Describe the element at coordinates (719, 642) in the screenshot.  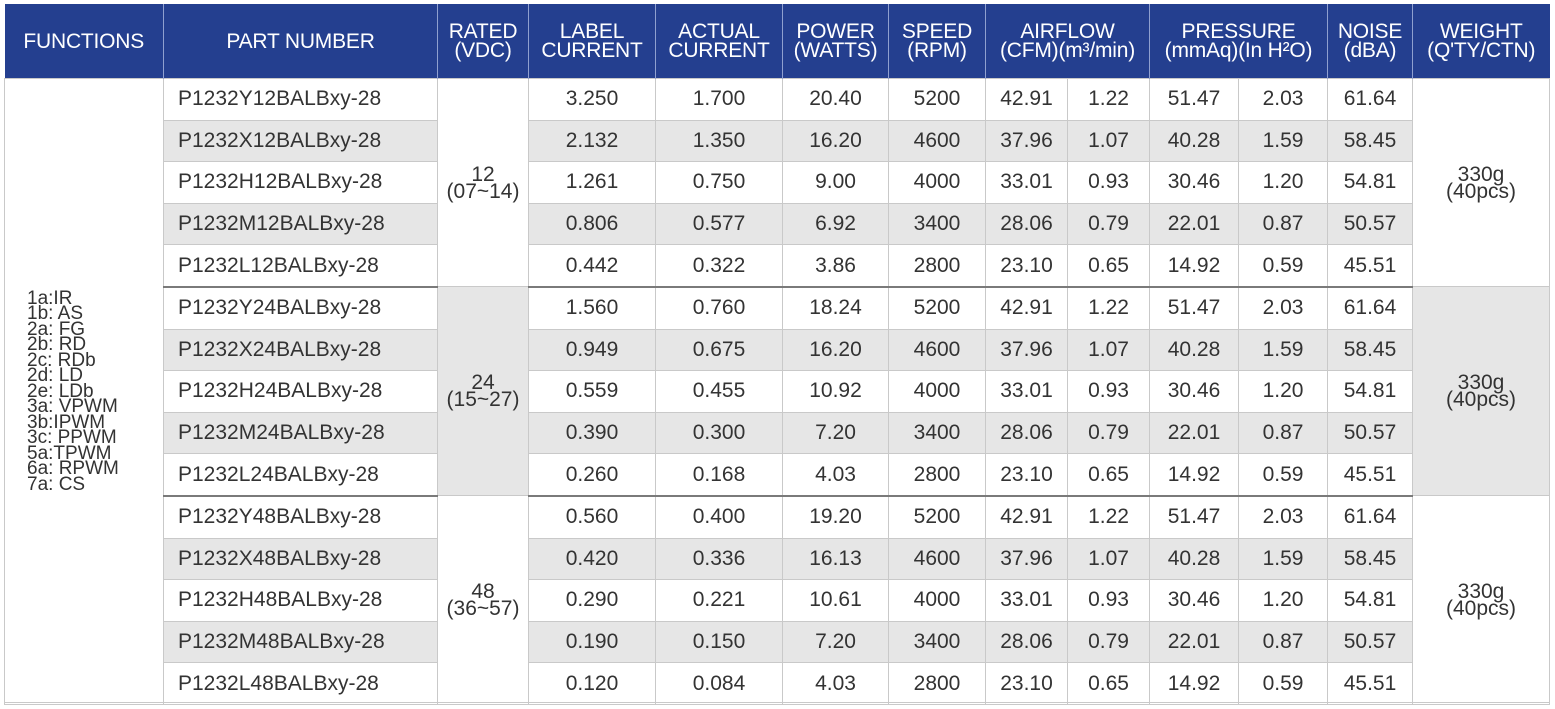
I see `actual-current-cell: 0.150` at that location.